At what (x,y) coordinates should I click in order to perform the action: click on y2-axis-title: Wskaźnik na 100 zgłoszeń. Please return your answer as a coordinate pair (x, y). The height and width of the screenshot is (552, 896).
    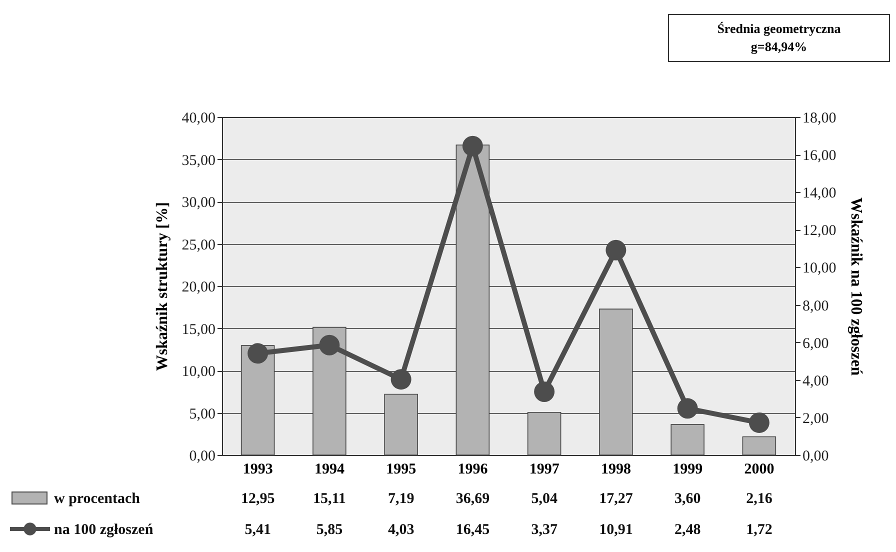
    Looking at the image, I should click on (855, 286).